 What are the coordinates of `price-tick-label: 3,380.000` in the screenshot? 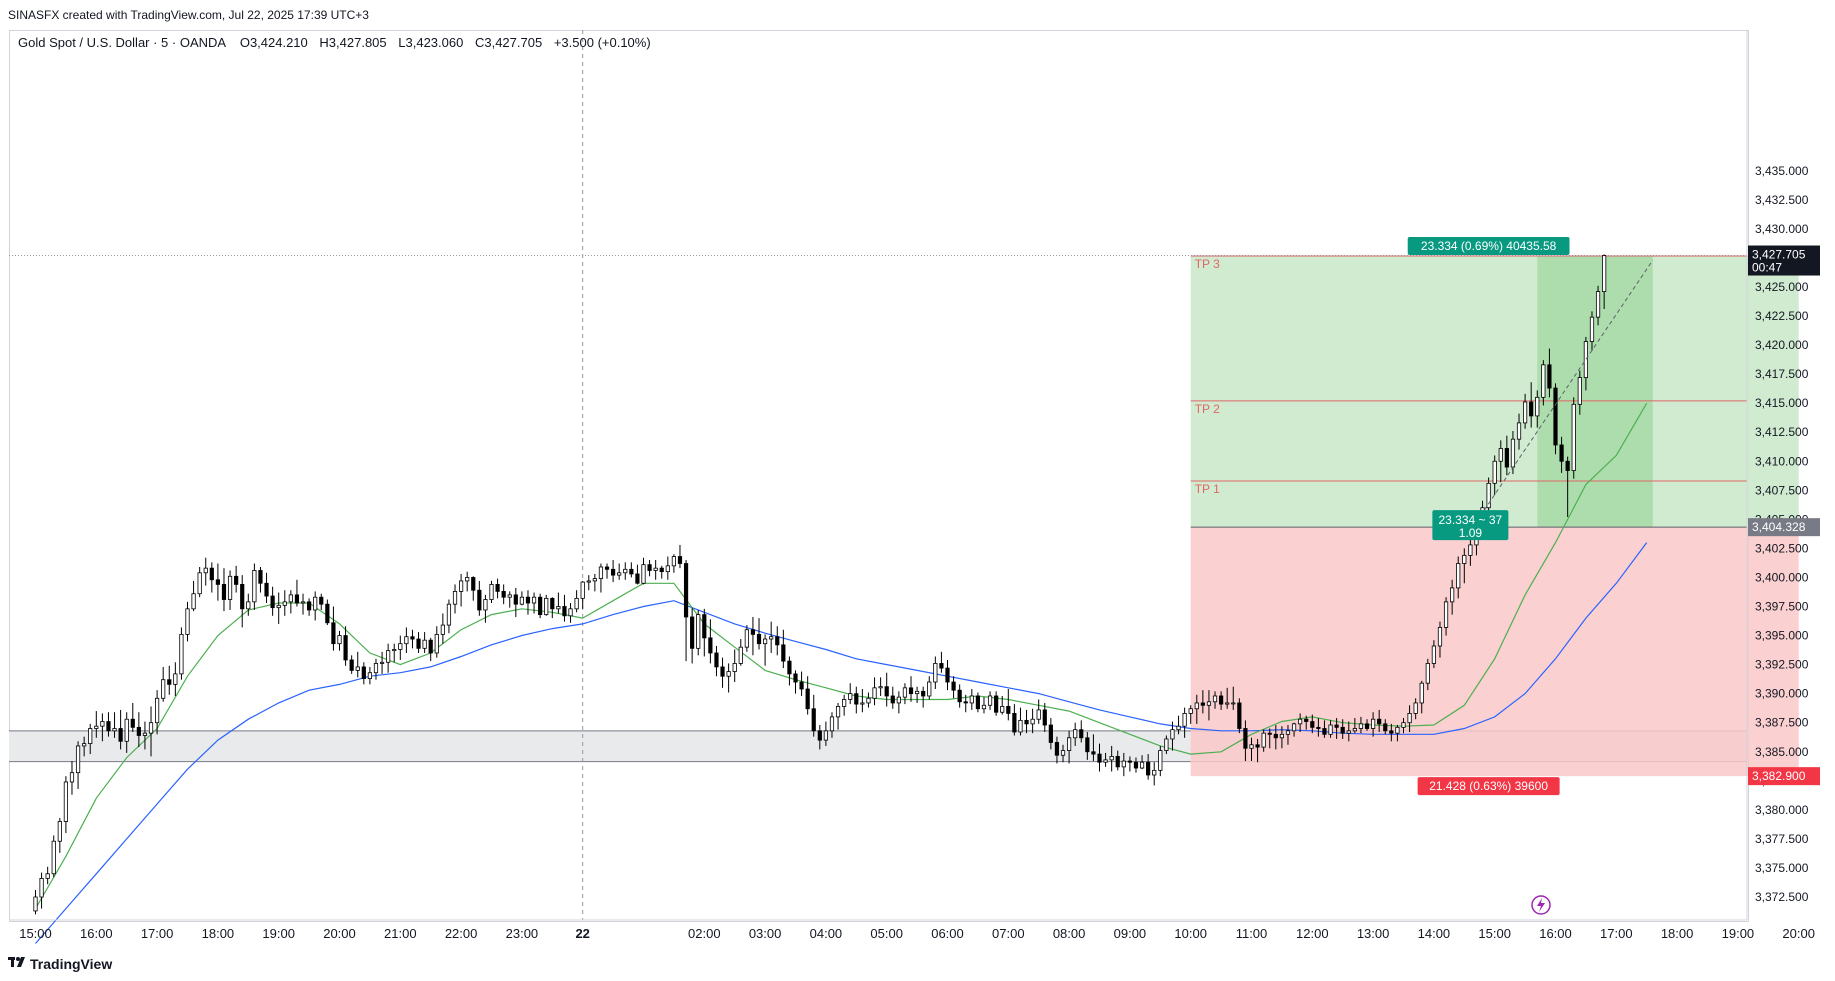 It's located at (1782, 810).